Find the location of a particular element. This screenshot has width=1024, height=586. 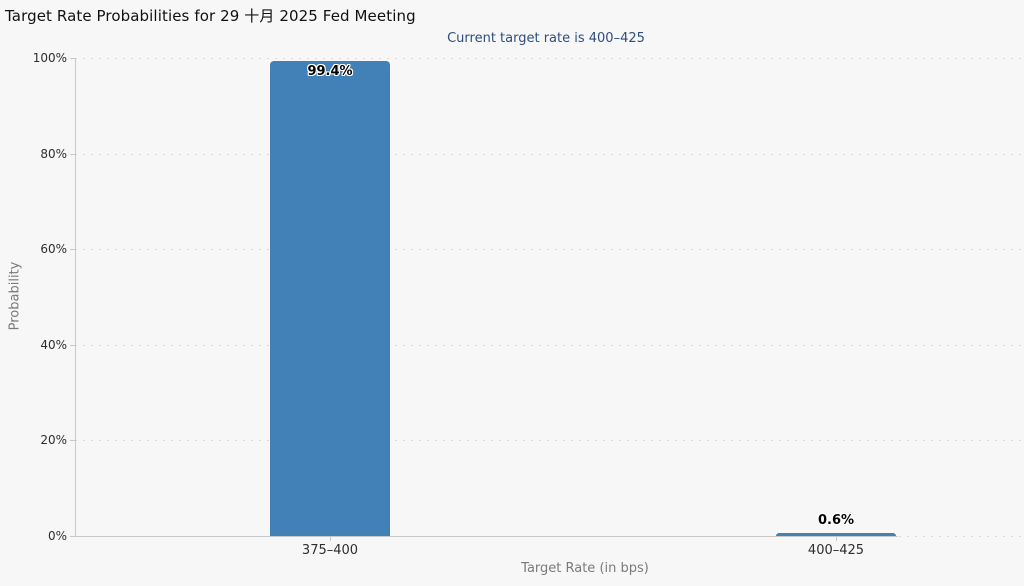

y-axis-line is located at coordinates (75, 297).